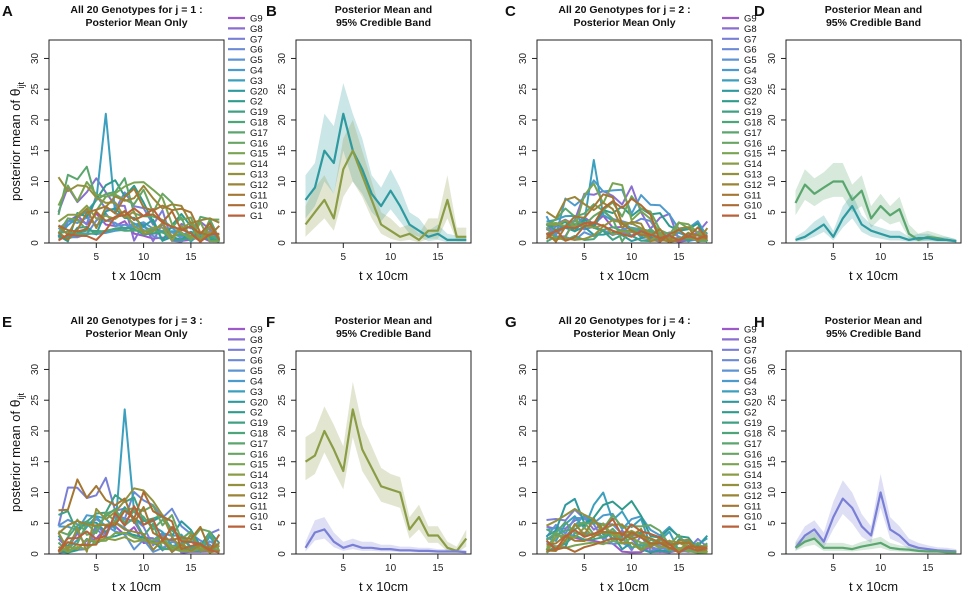 This screenshot has width=970, height=599. Describe the element at coordinates (256, 29) in the screenshot. I see `legend-label: G8` at that location.